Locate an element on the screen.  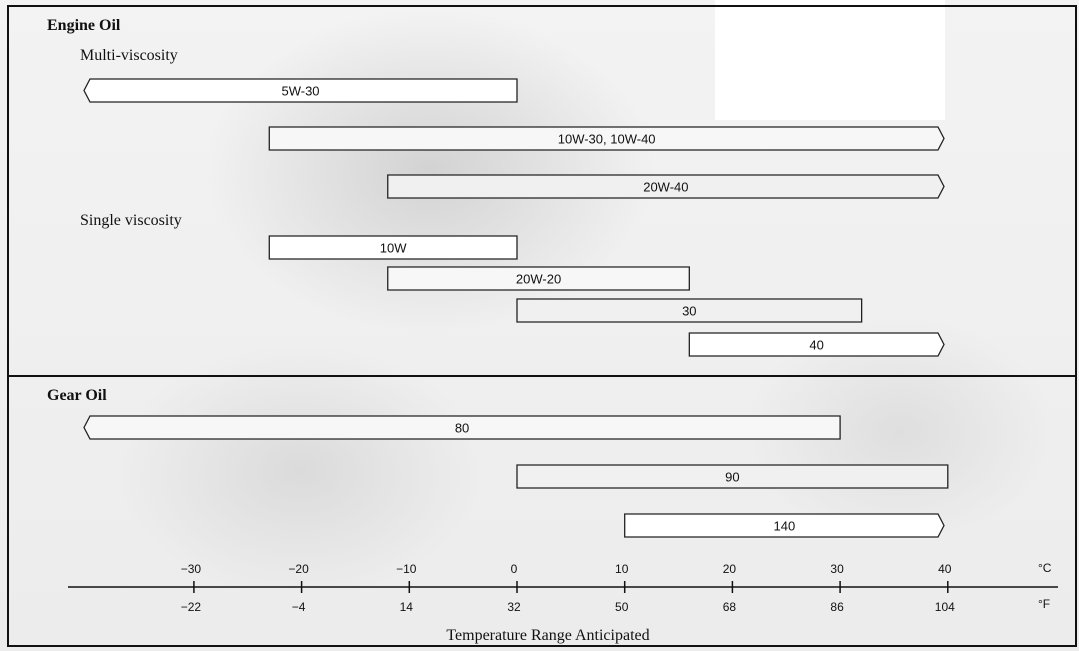
tick-label-celsius: −30 is located at coordinates (191, 569).